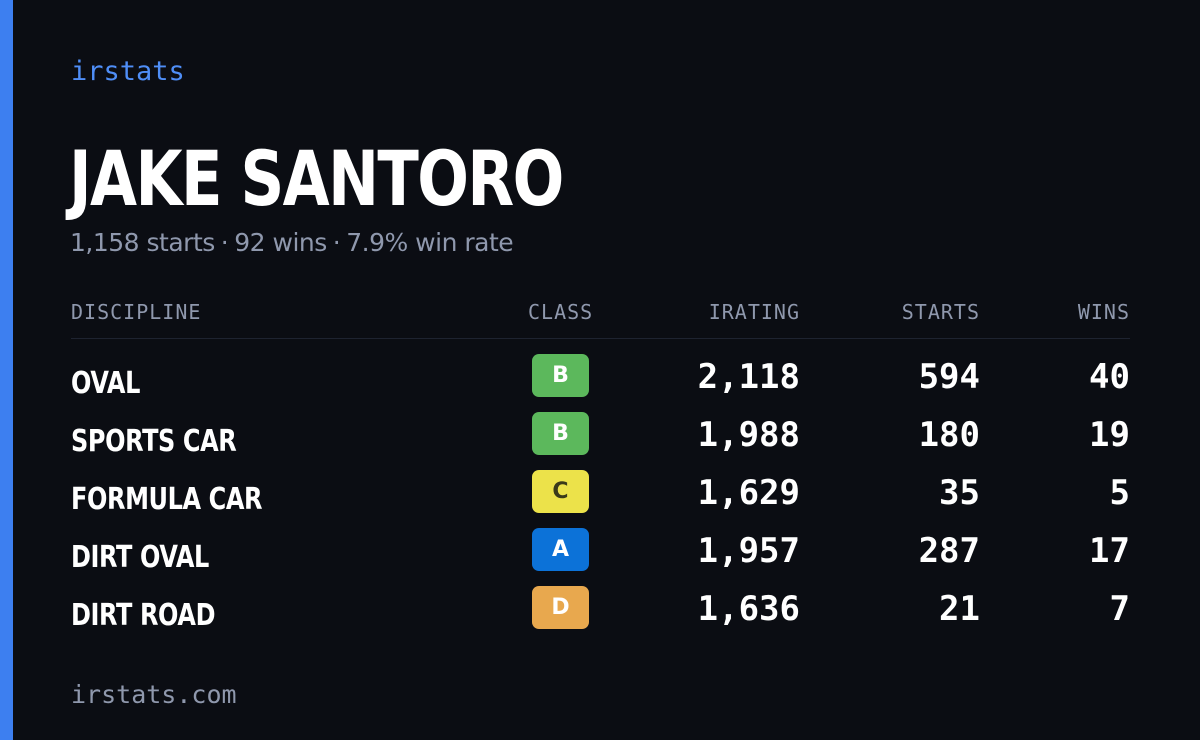 The width and height of the screenshot is (1200, 740). I want to click on starts-value: 21, so click(959, 609).